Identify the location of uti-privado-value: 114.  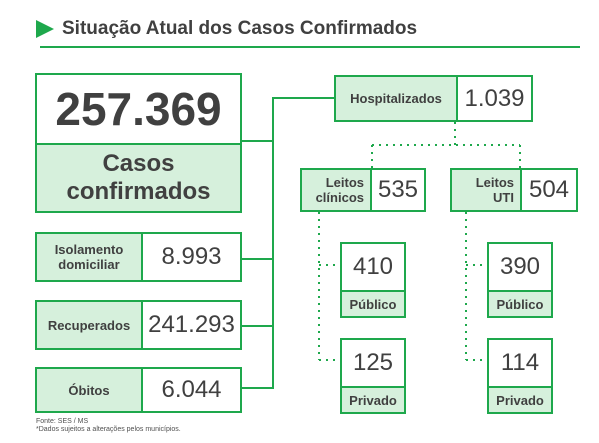
(520, 362).